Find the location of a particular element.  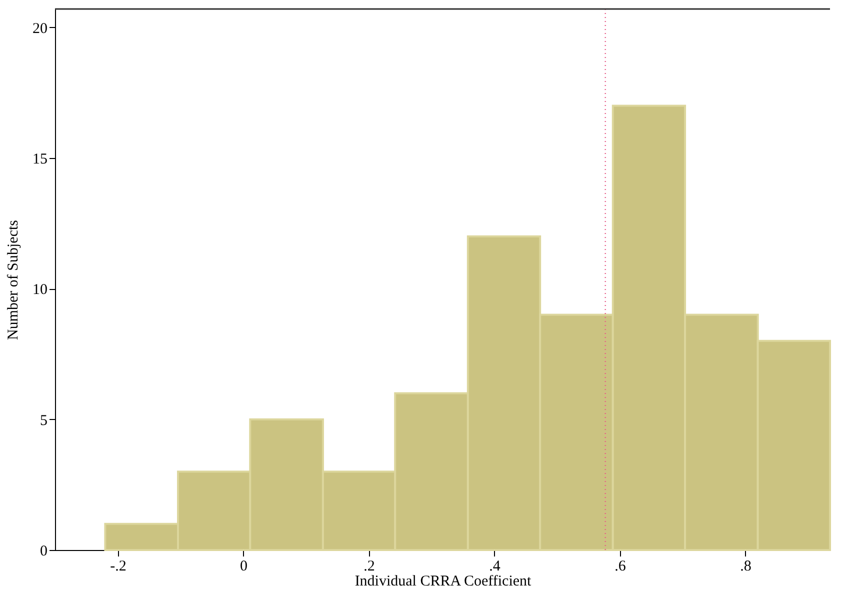

y-tick-label: 0 is located at coordinates (44, 552).